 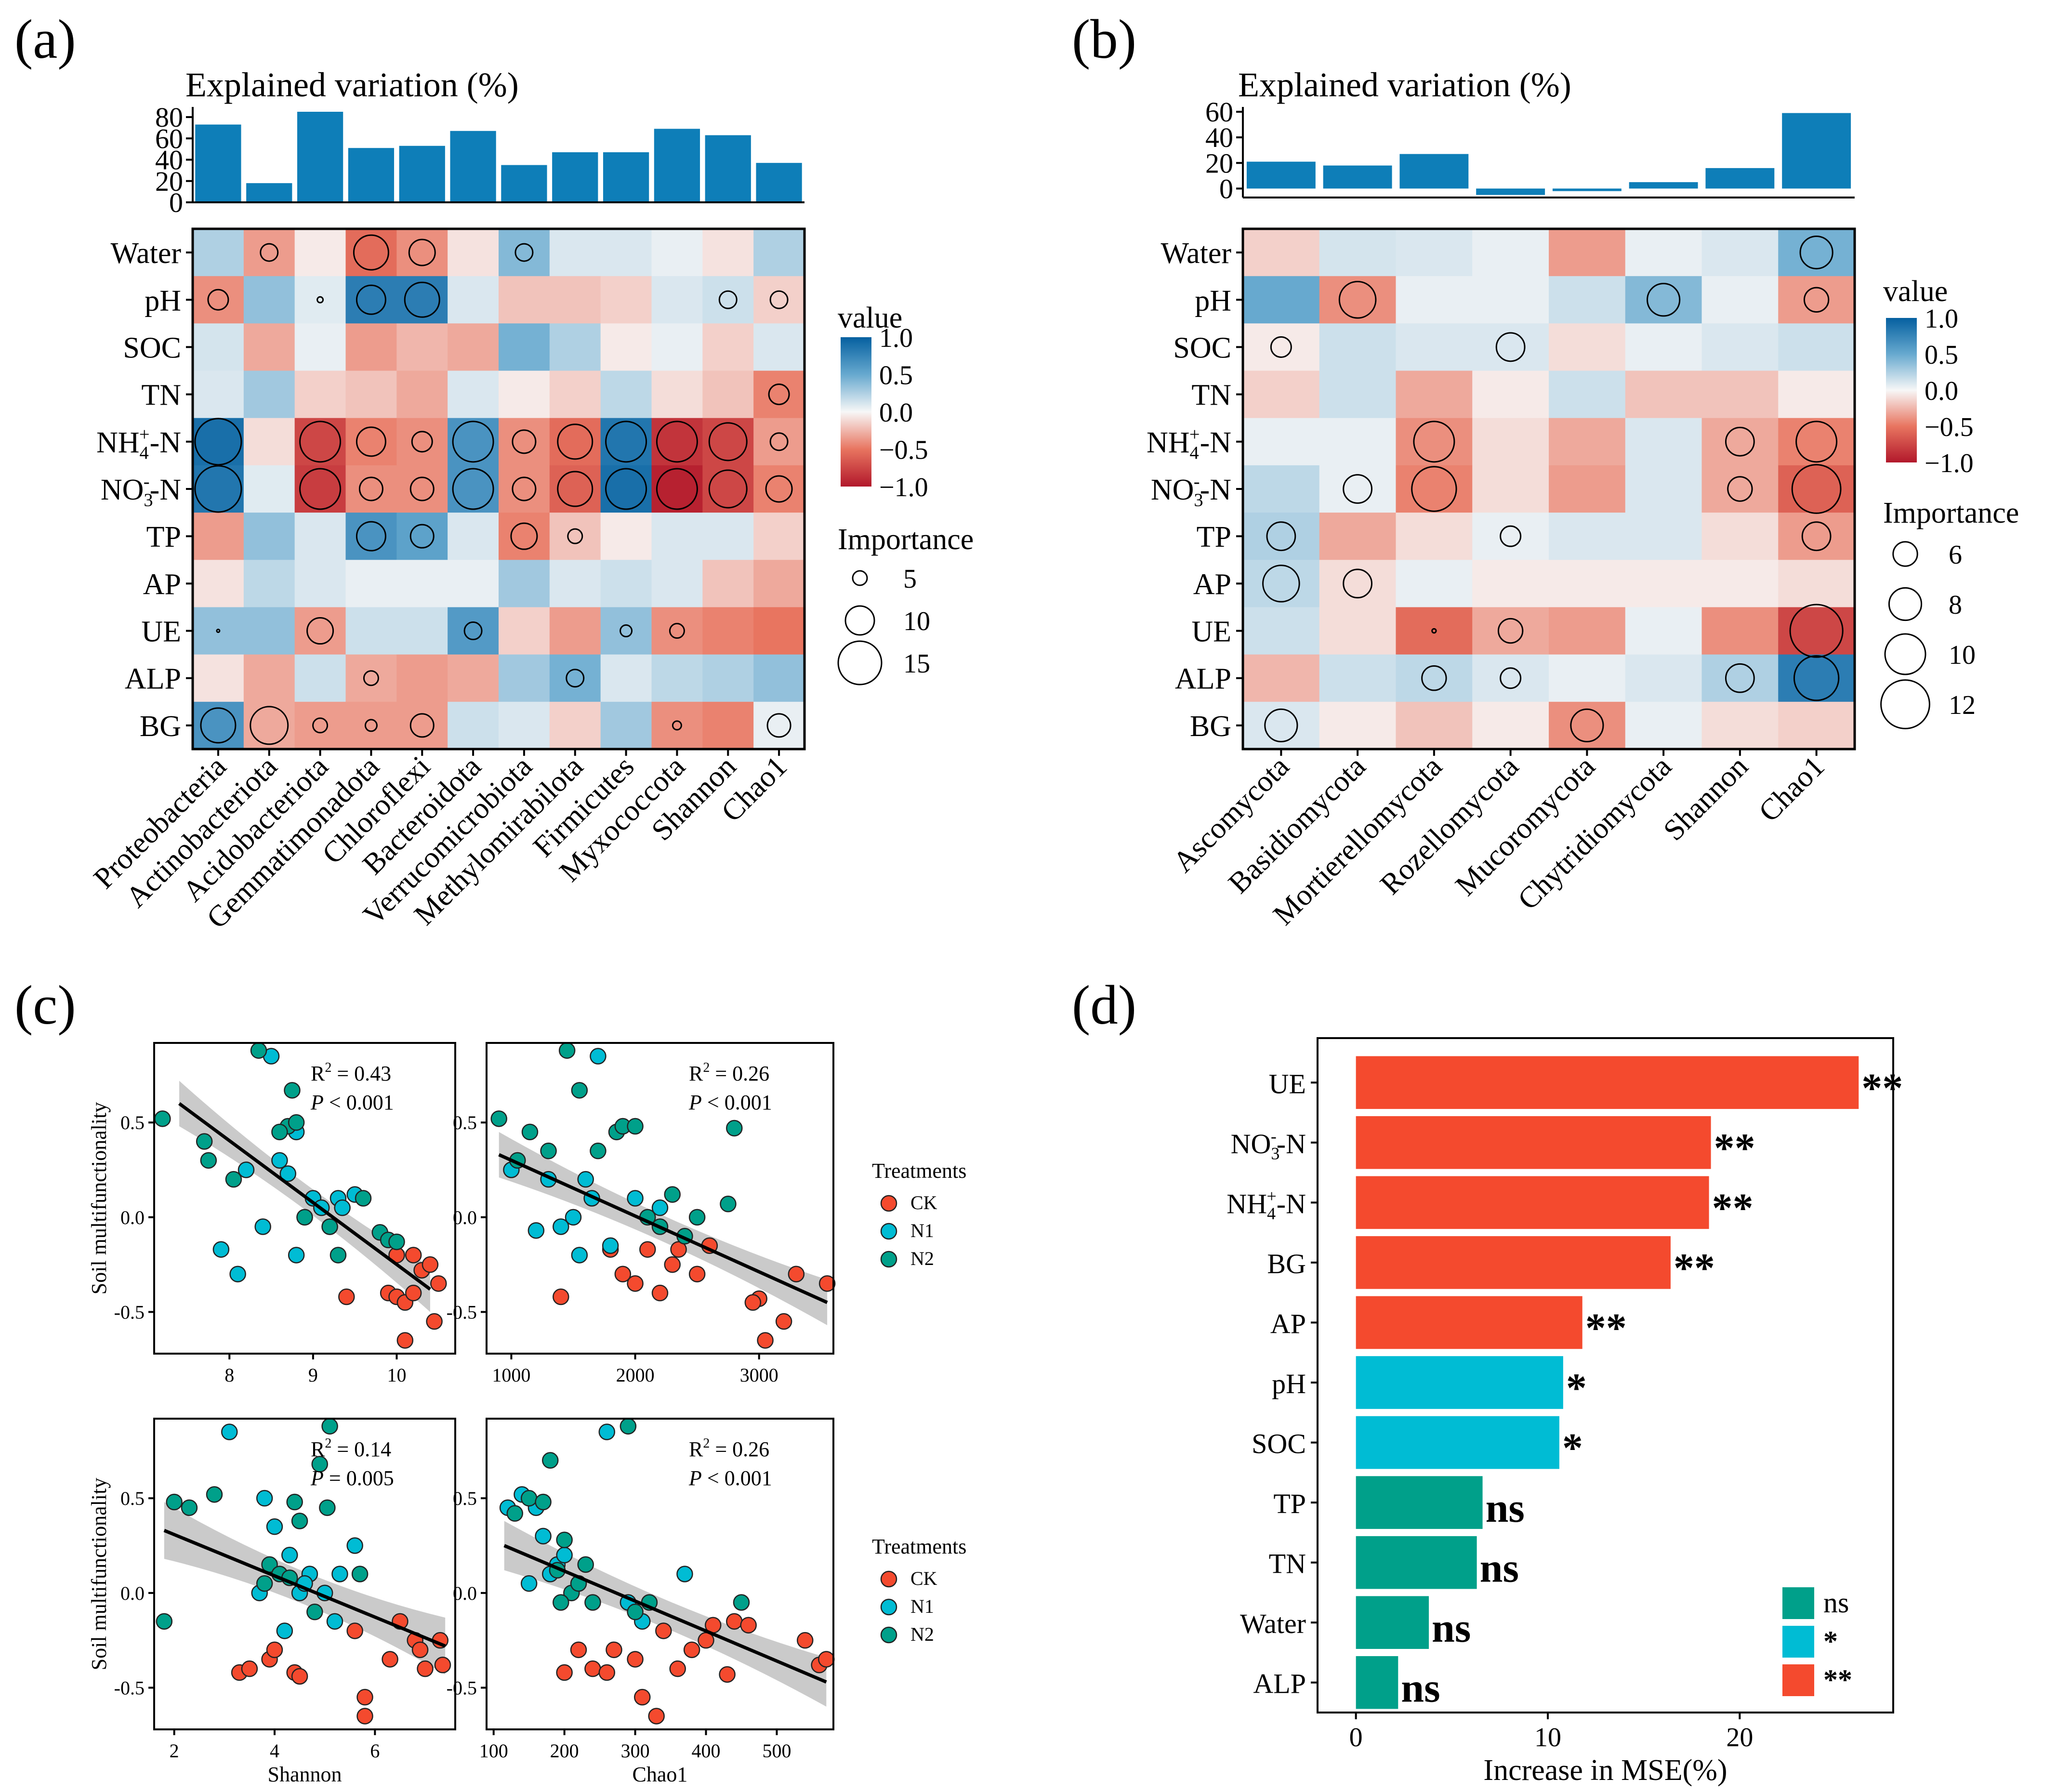 I want to click on y-axis-title: Soil multifunctionality, so click(x=99, y=1575).